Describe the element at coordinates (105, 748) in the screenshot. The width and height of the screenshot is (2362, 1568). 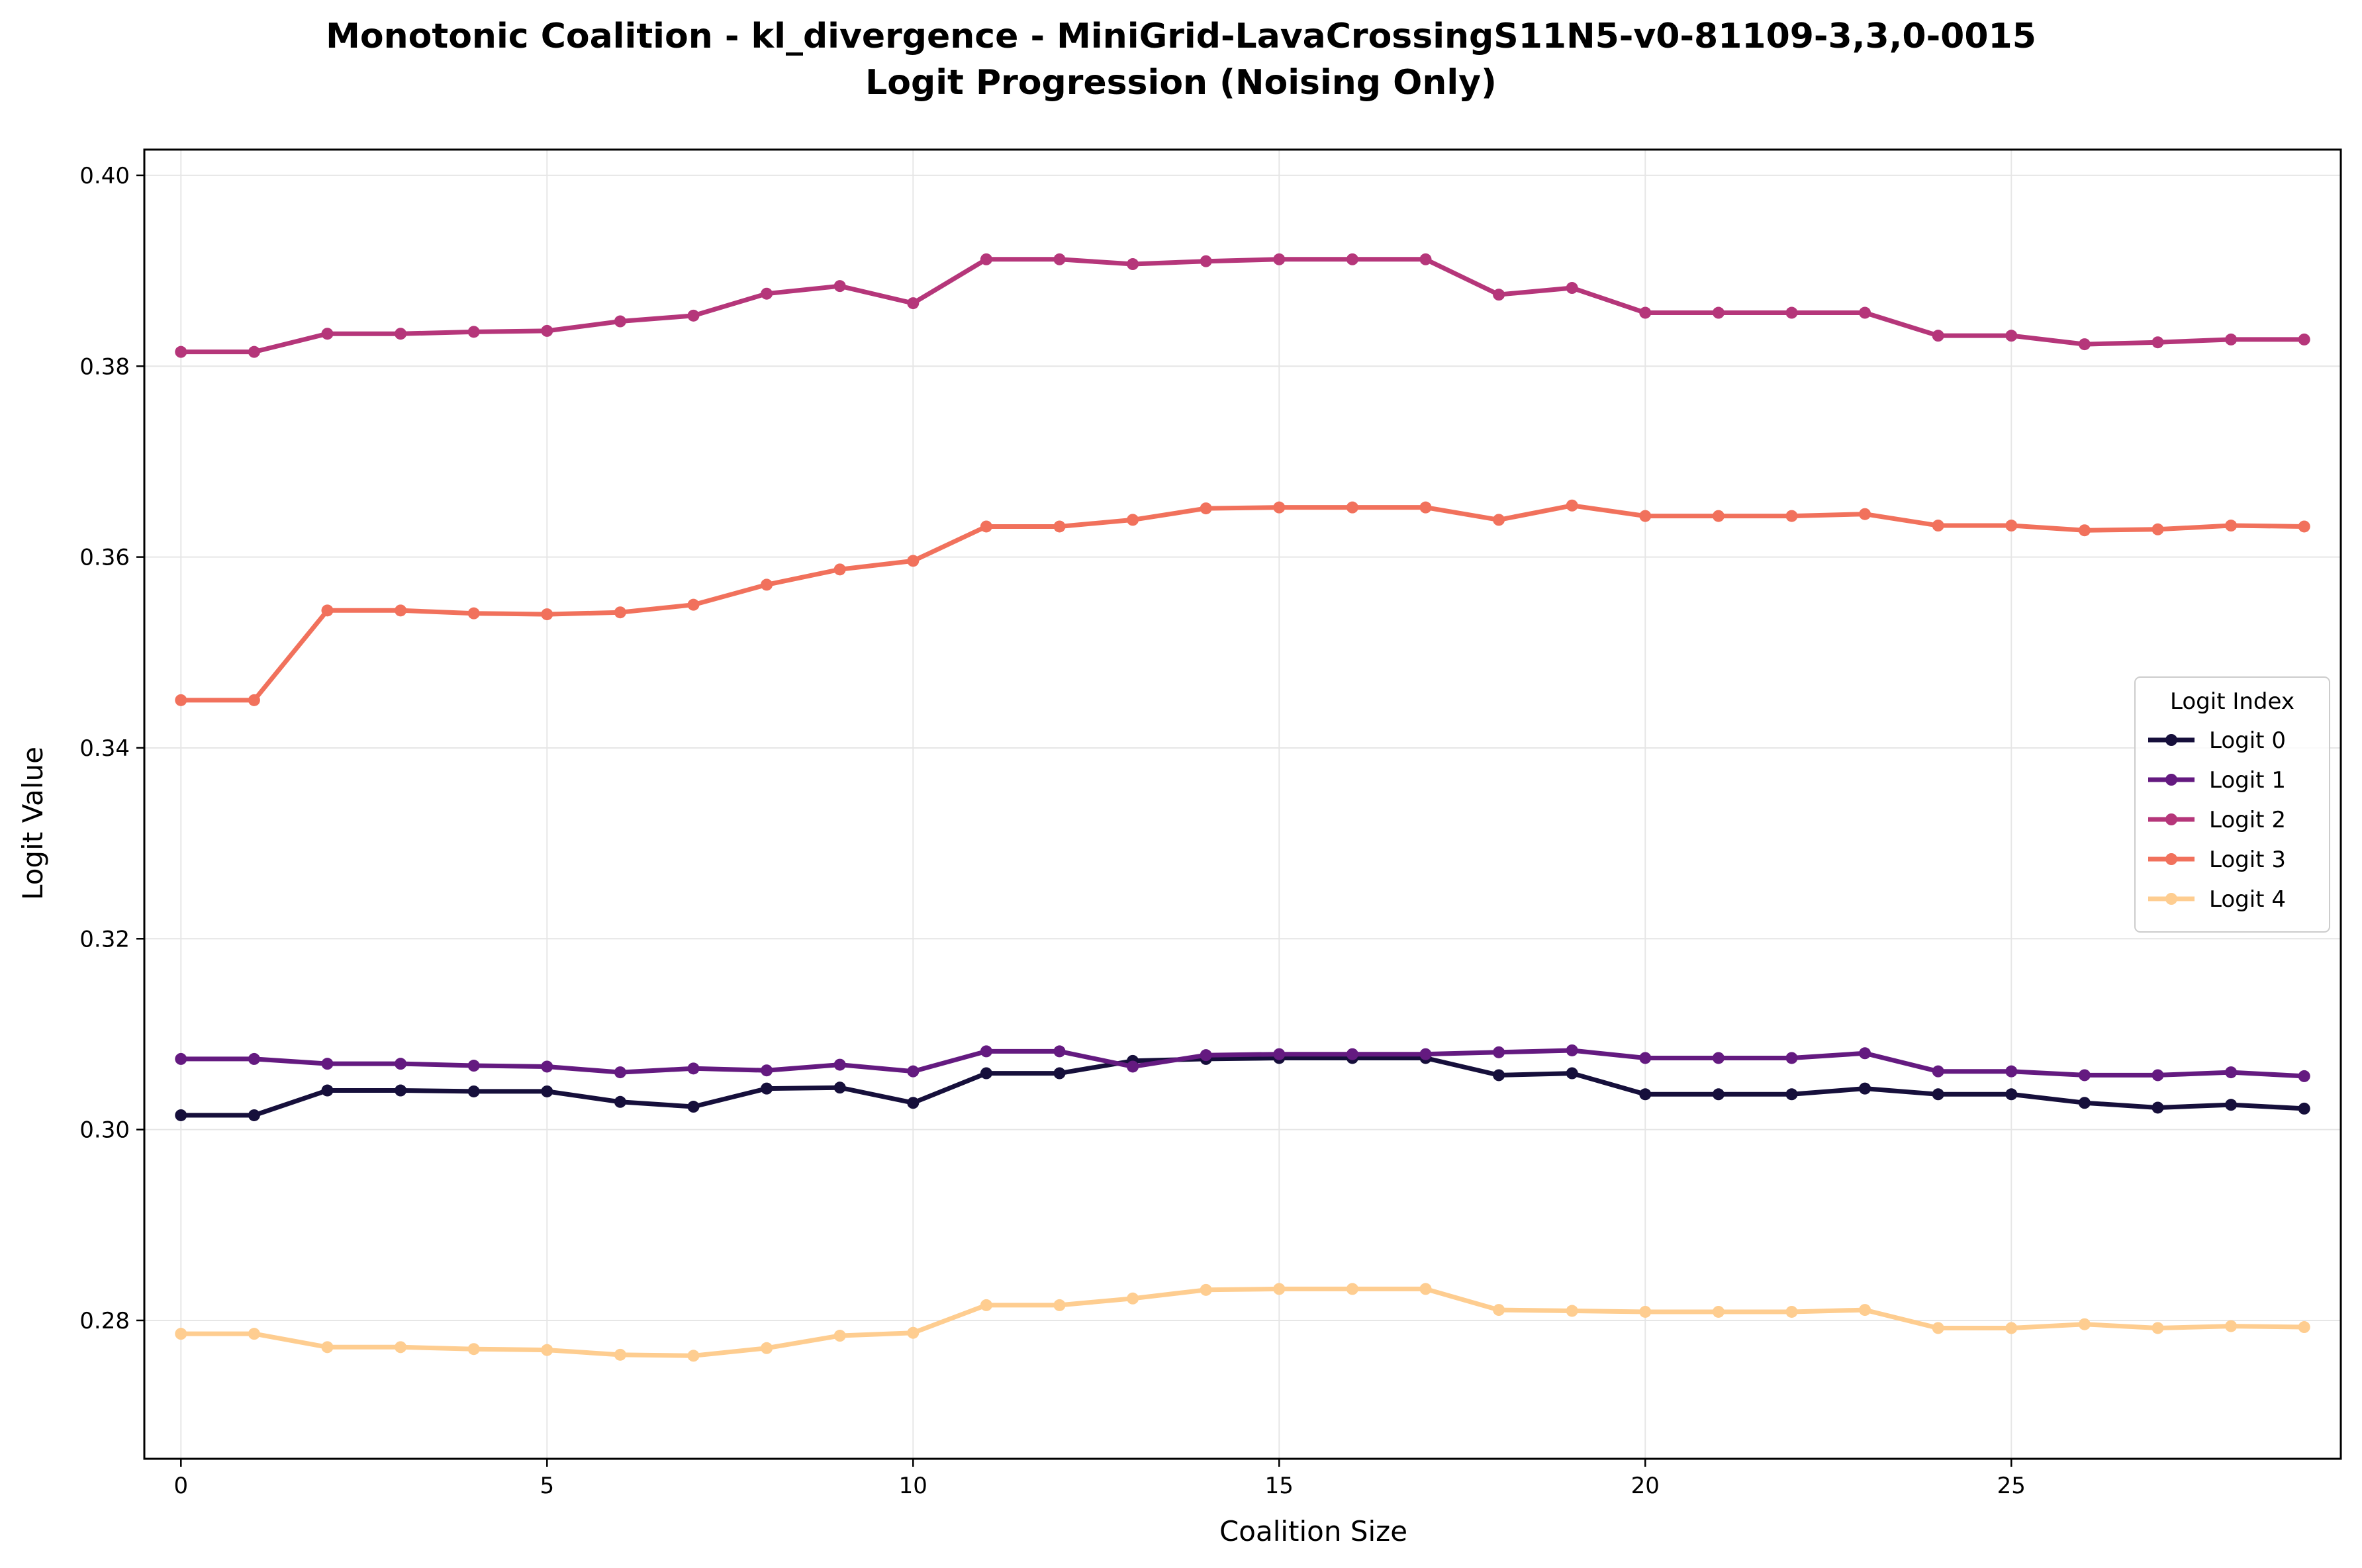
I see `y-tick-label: 0.34` at that location.